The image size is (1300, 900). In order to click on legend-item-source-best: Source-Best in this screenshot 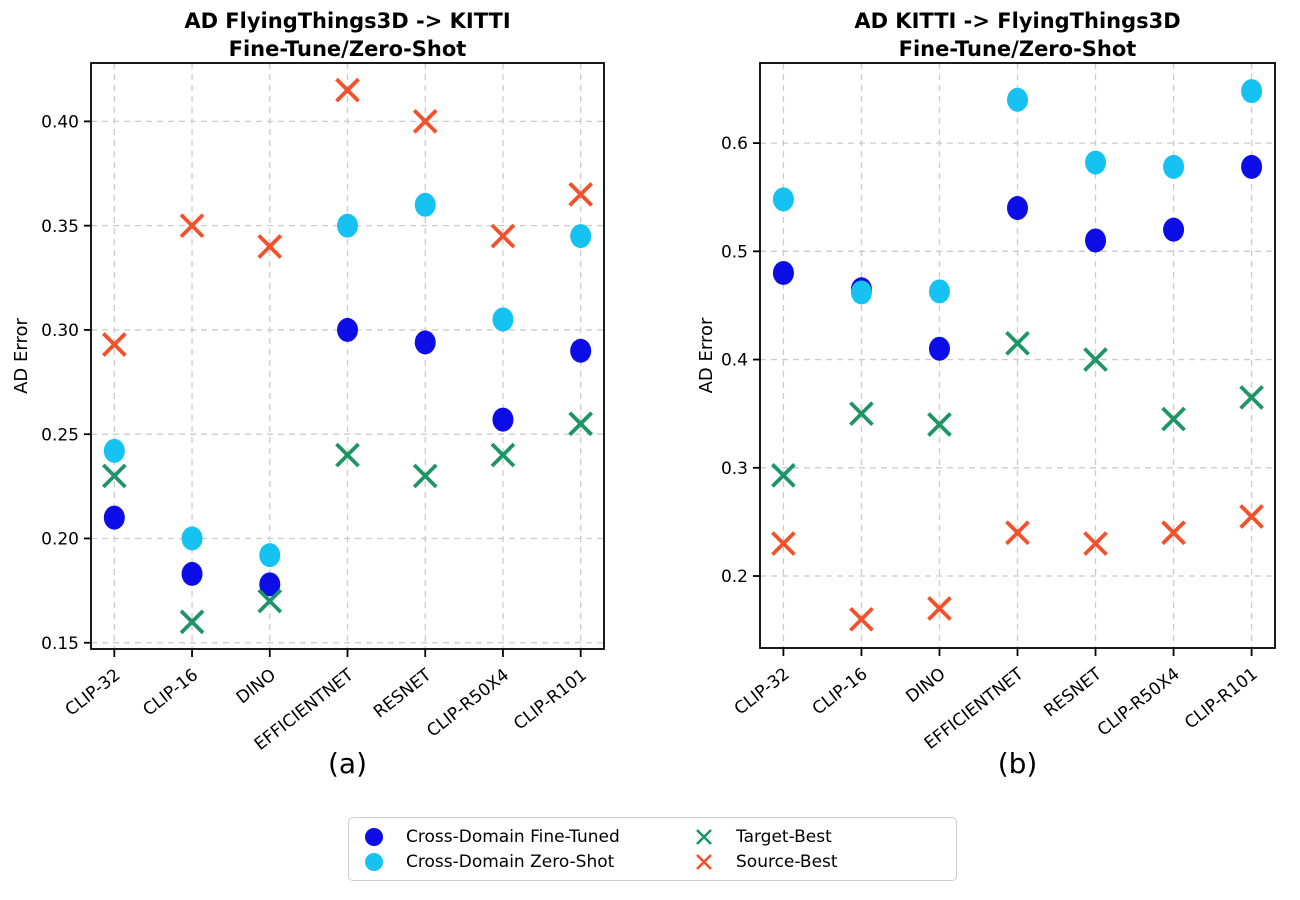, I will do `click(815, 862)`.